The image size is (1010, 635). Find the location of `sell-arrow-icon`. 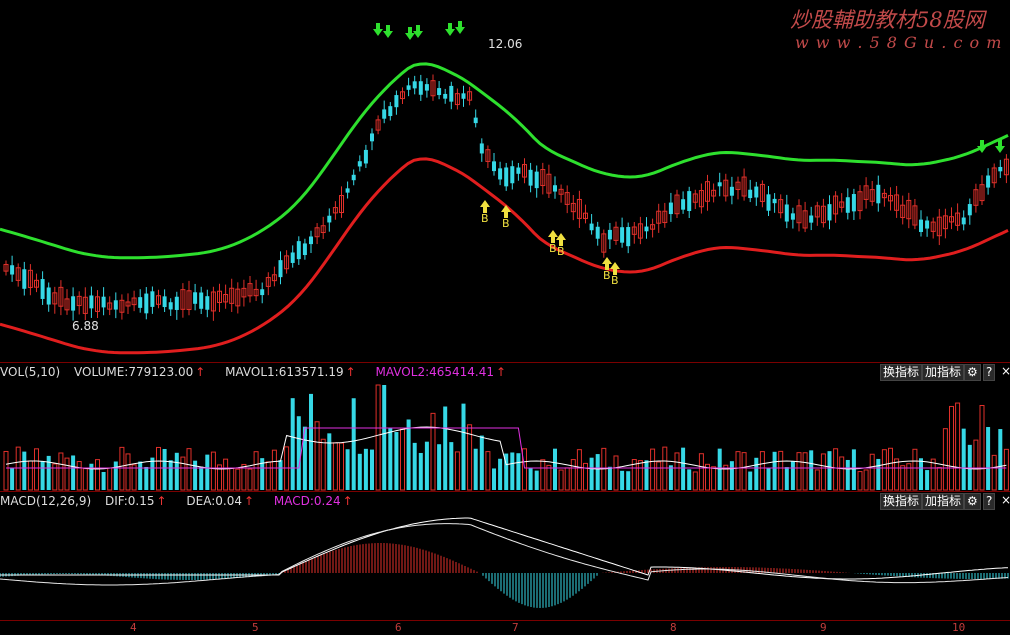

sell-arrow-icon is located at coordinates (388, 31).